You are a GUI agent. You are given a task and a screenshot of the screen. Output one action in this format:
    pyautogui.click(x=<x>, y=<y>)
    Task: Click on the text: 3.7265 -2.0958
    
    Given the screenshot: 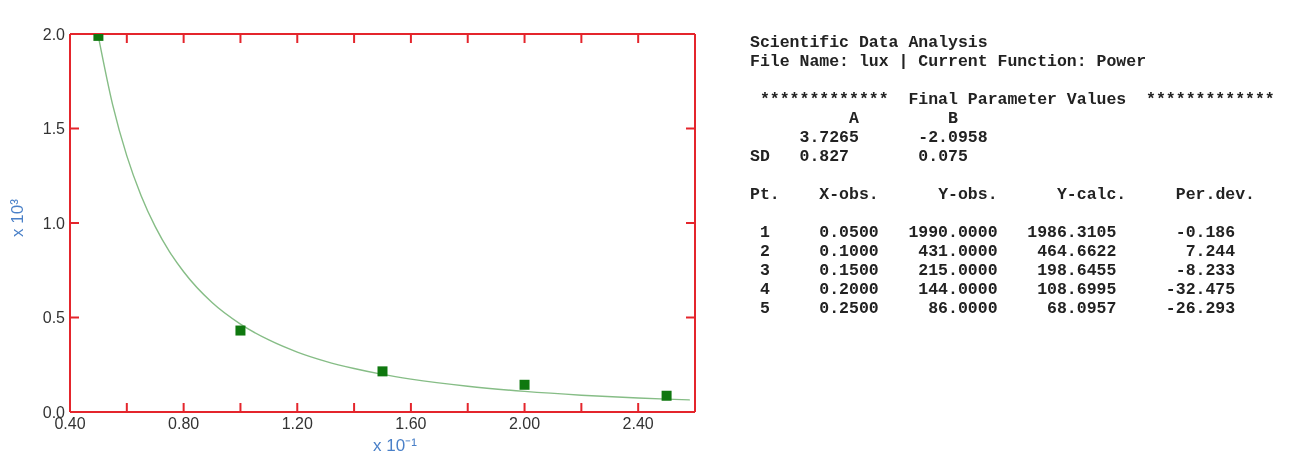 What is the action you would take?
    pyautogui.click(x=893, y=137)
    